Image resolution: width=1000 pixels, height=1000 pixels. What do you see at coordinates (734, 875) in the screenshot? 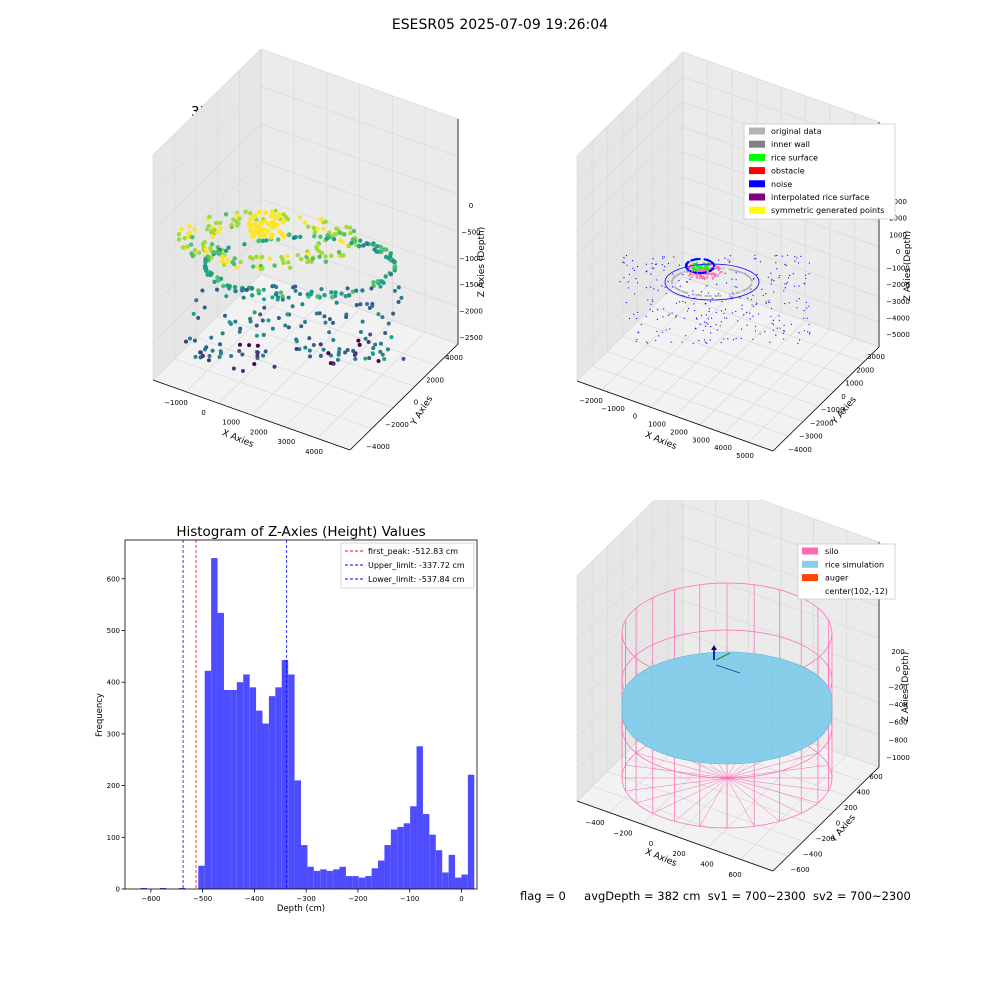
I see `x-tick-label: 600` at bounding box center [734, 875].